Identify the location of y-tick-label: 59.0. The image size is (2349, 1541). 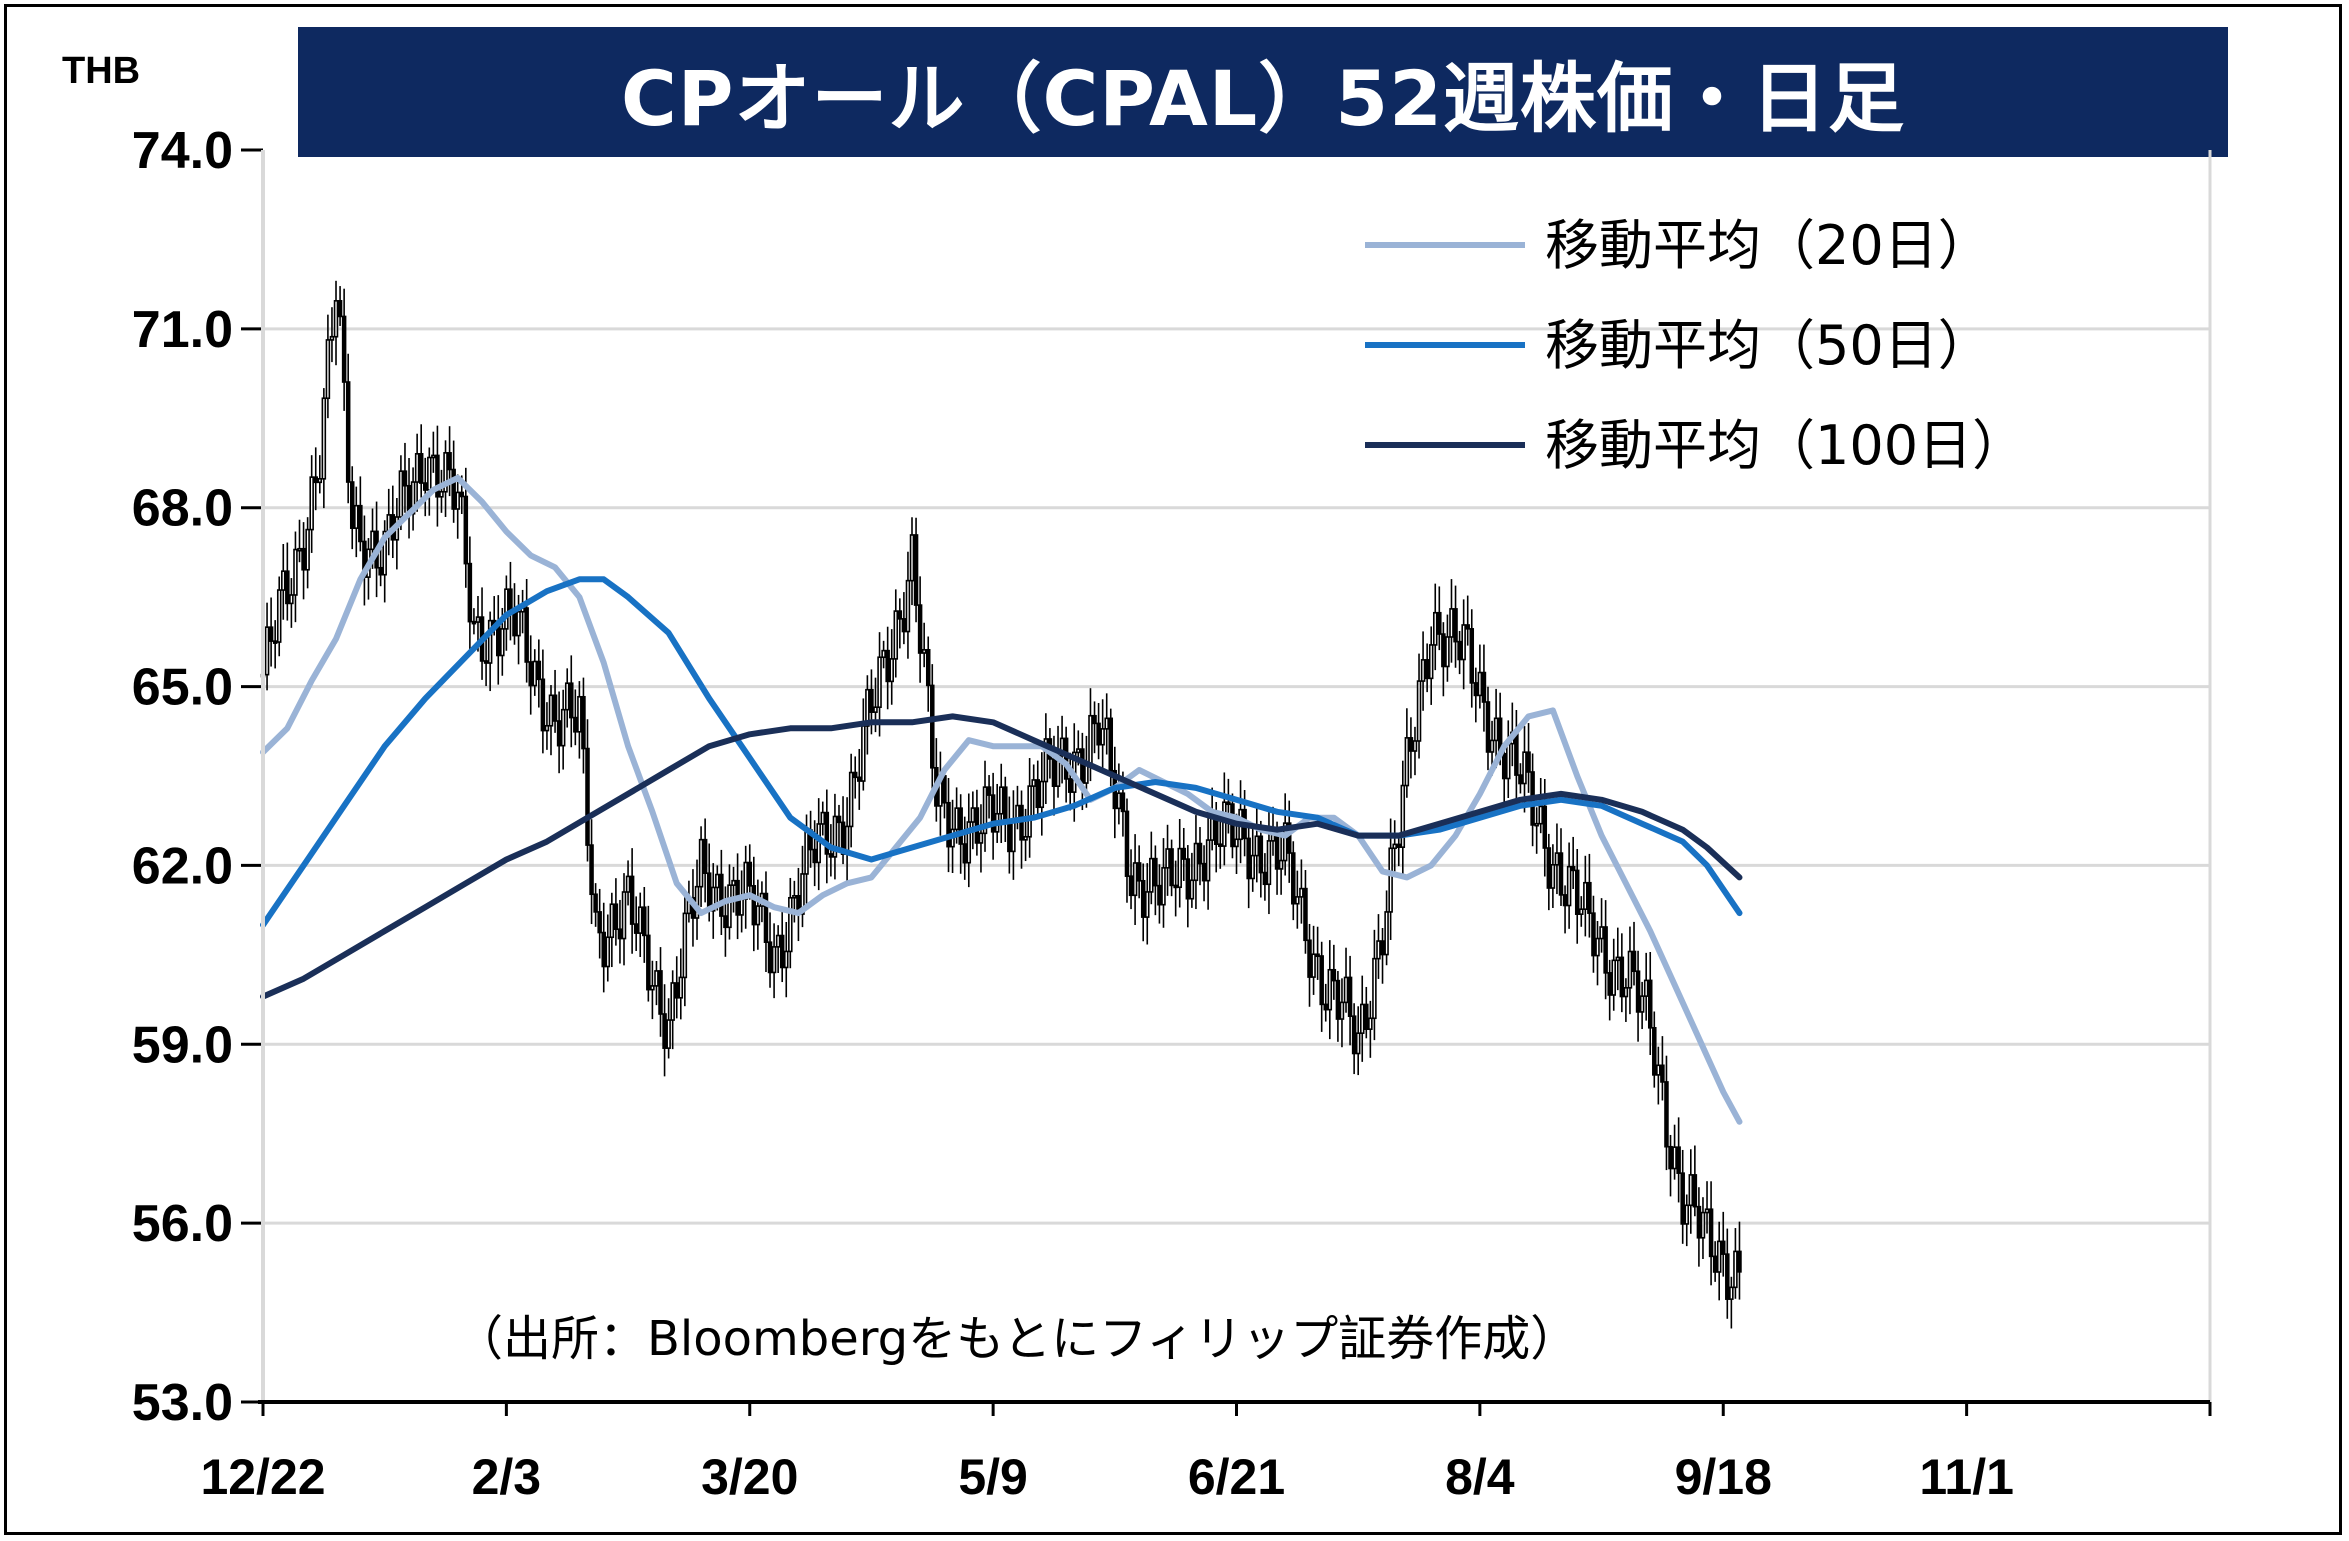
(182, 1045).